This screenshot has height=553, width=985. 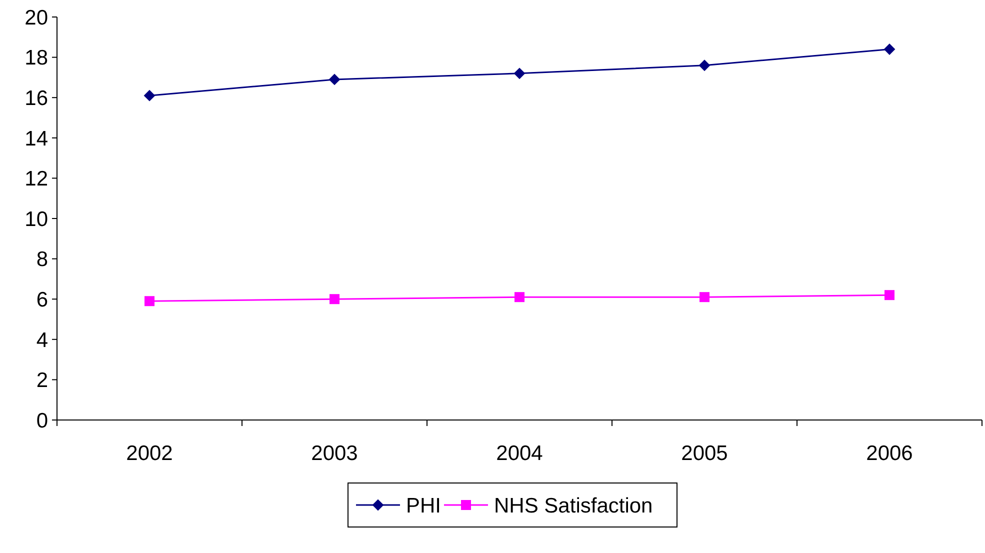 What do you see at coordinates (704, 453) in the screenshot?
I see `x-tick-label: 2005` at bounding box center [704, 453].